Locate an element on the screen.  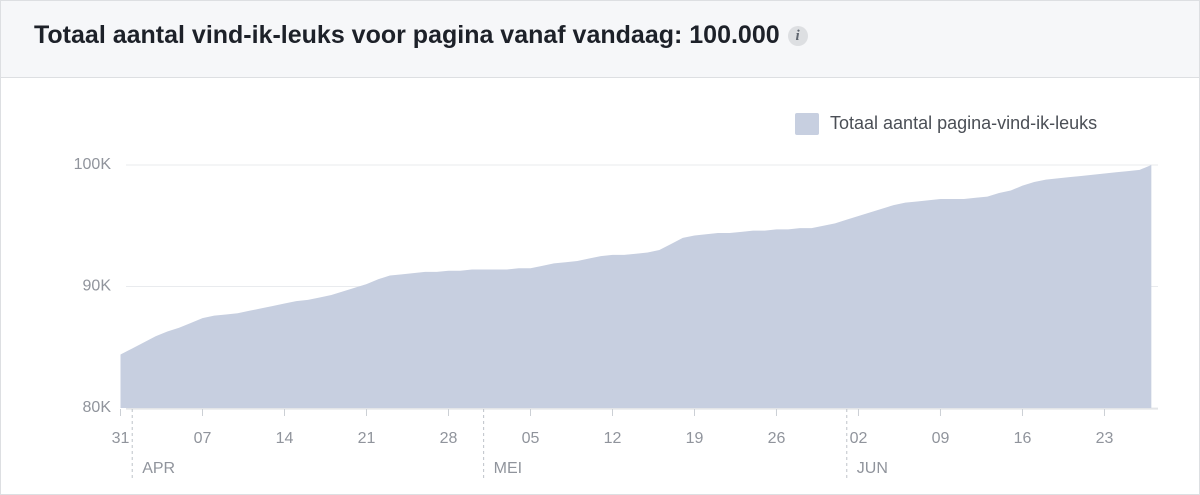
y-tick-label: 80K is located at coordinates (97, 407).